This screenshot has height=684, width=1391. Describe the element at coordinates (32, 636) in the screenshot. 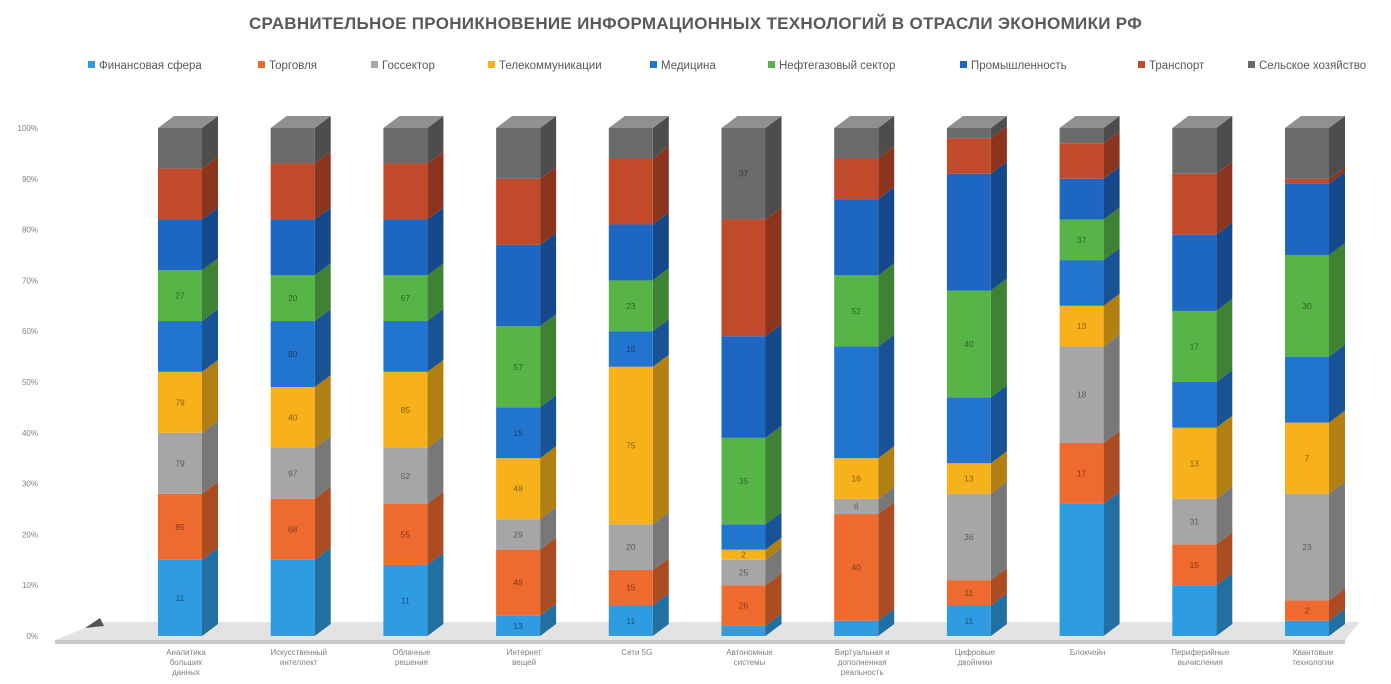

I see `y-tick-label: 0%` at that location.